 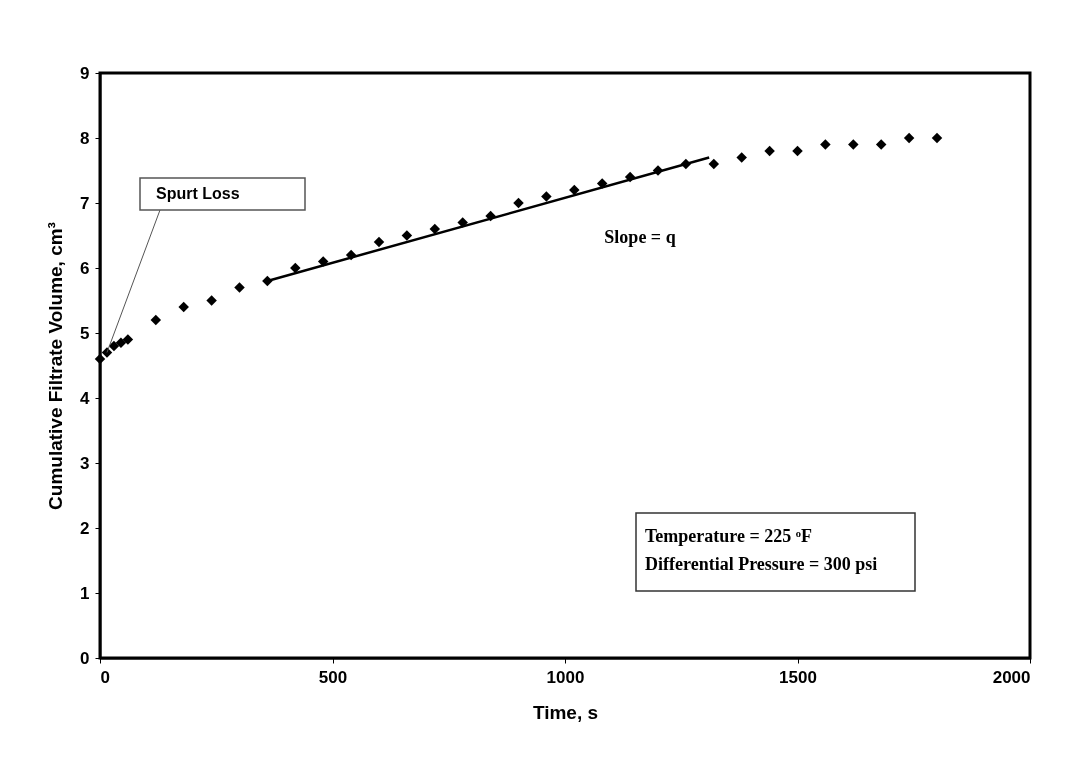 I want to click on annotation: Slope = q, so click(x=640, y=237).